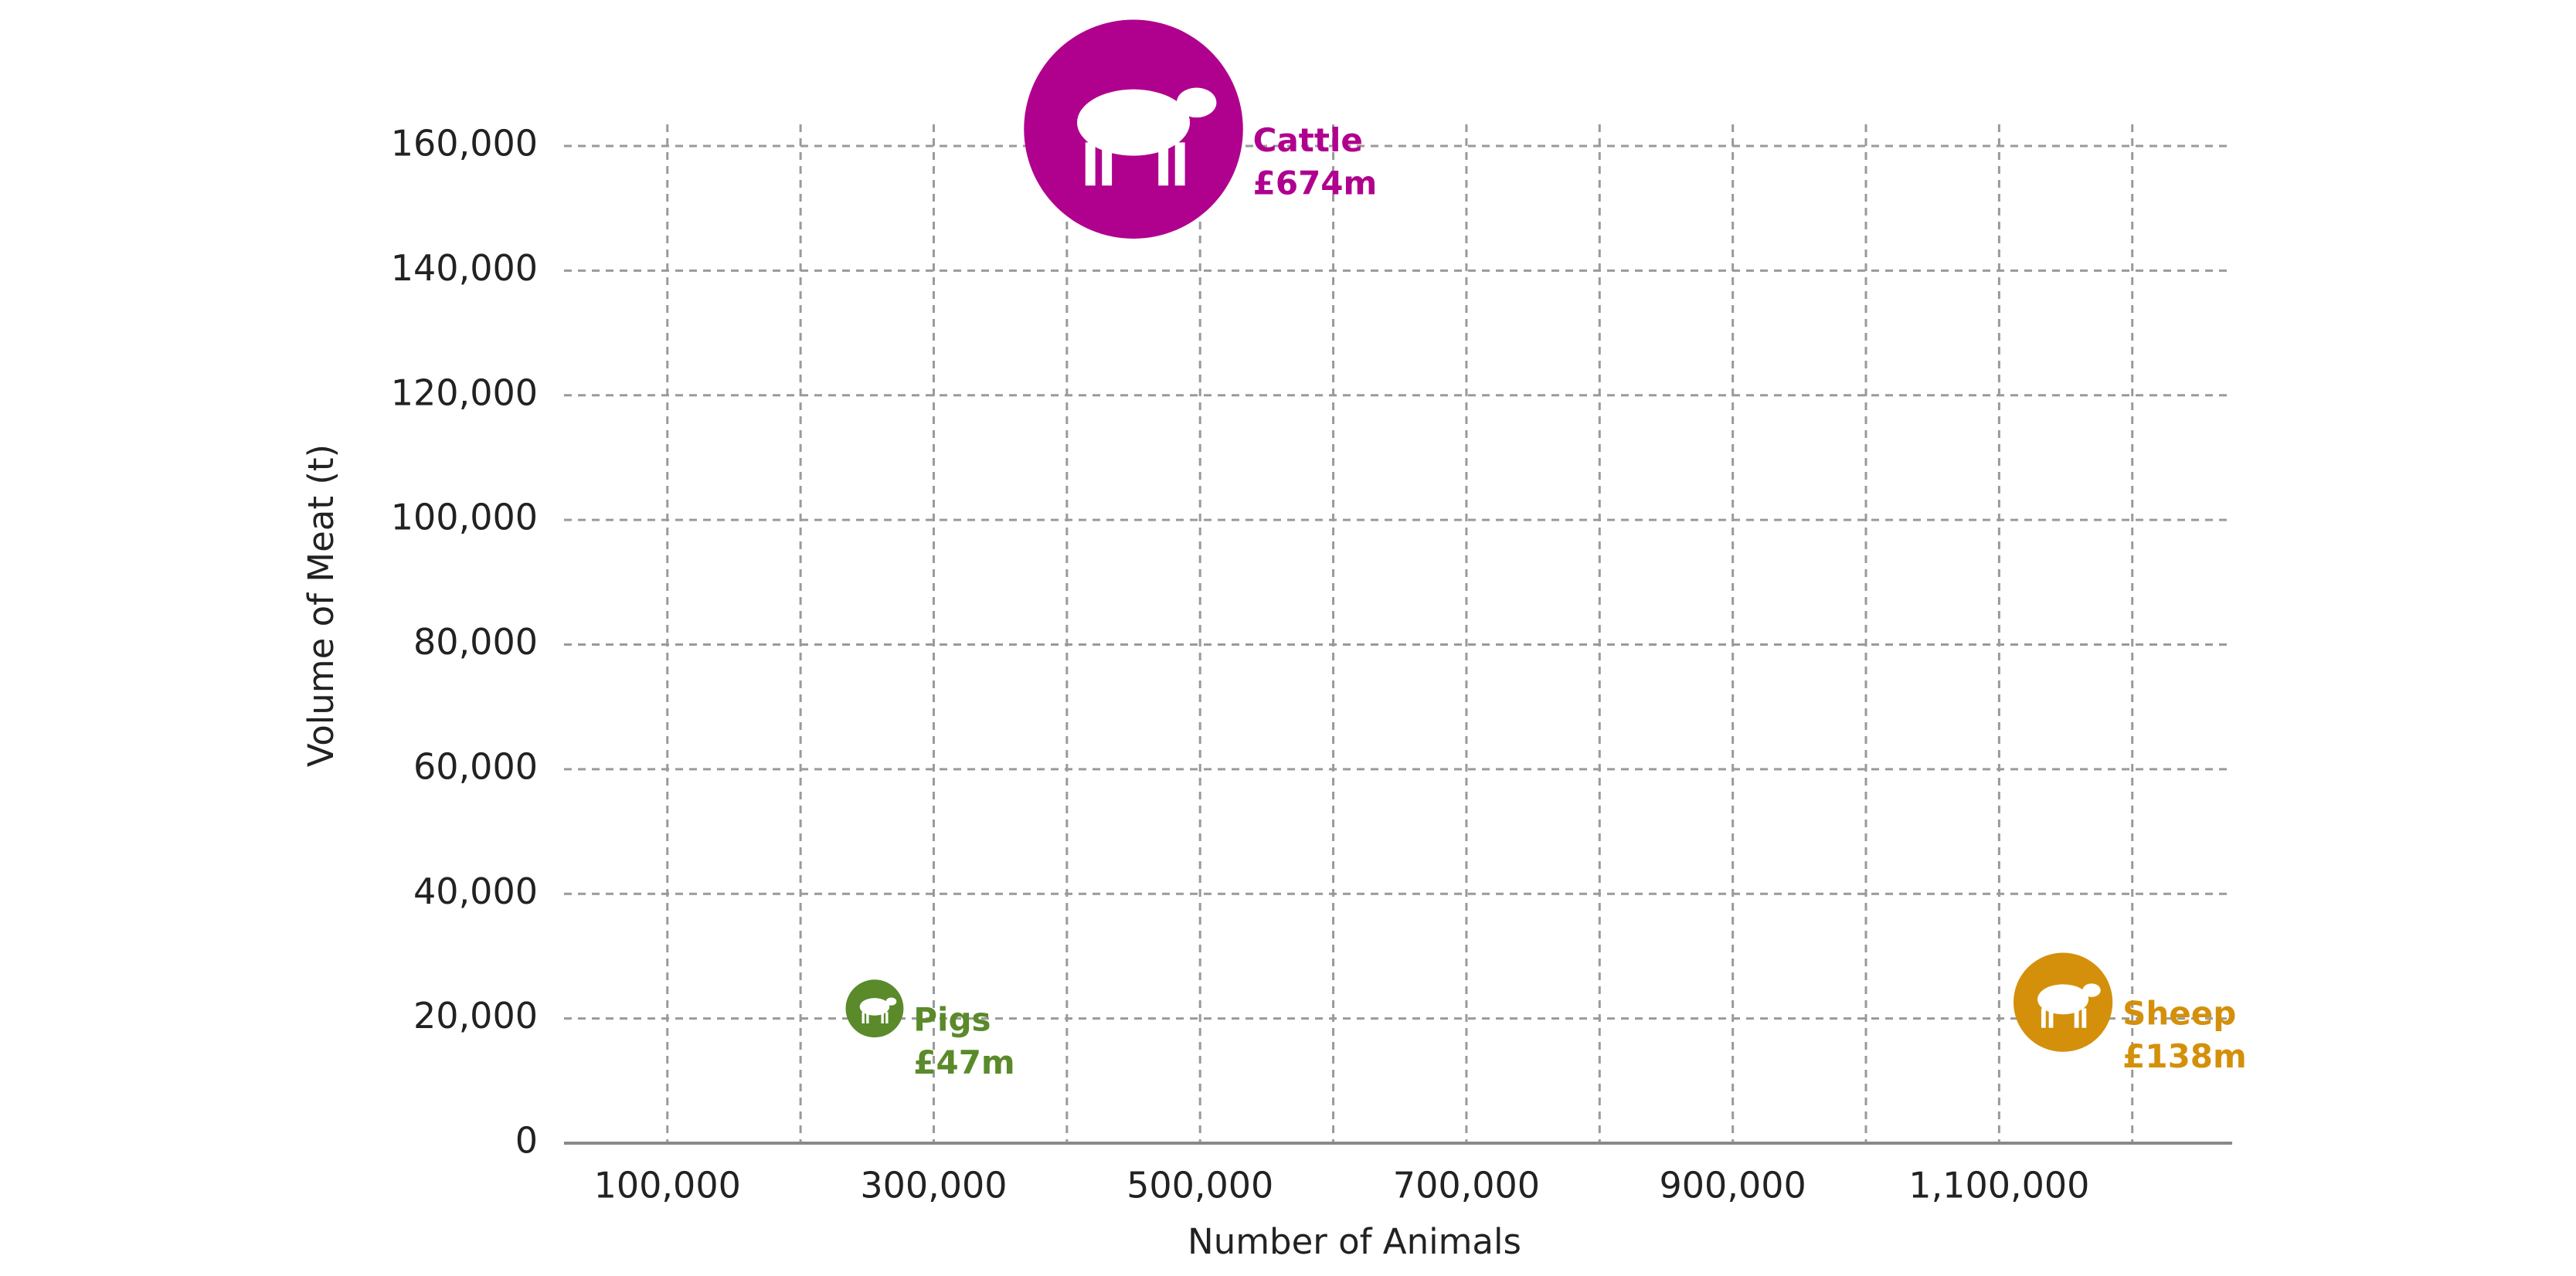 The image size is (2576, 1276). I want to click on x-tick-label: 300,000, so click(933, 1185).